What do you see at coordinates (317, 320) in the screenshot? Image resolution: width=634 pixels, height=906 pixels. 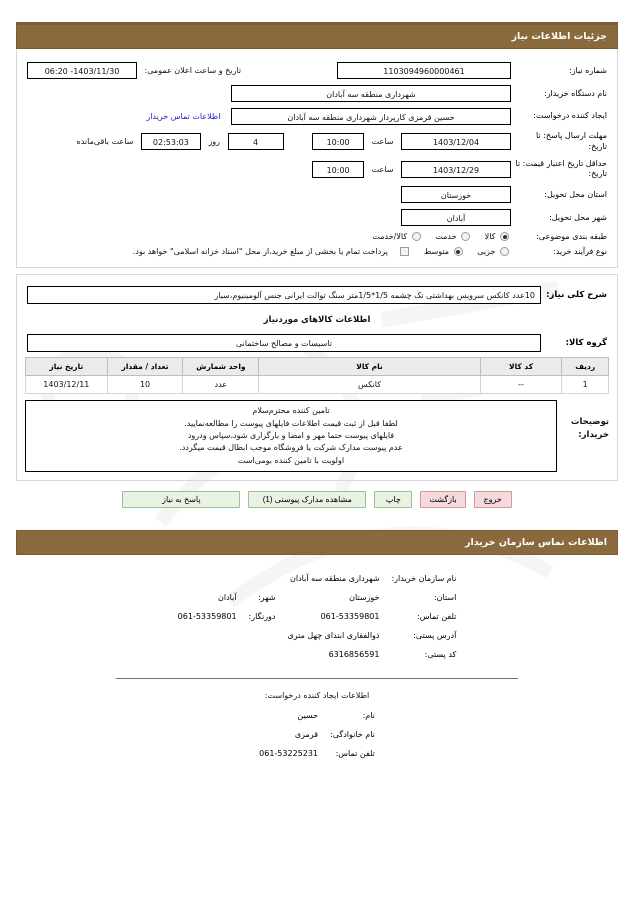 I see `goods-info-heading: اطلاعات کالاهای موردنیاز` at bounding box center [317, 320].